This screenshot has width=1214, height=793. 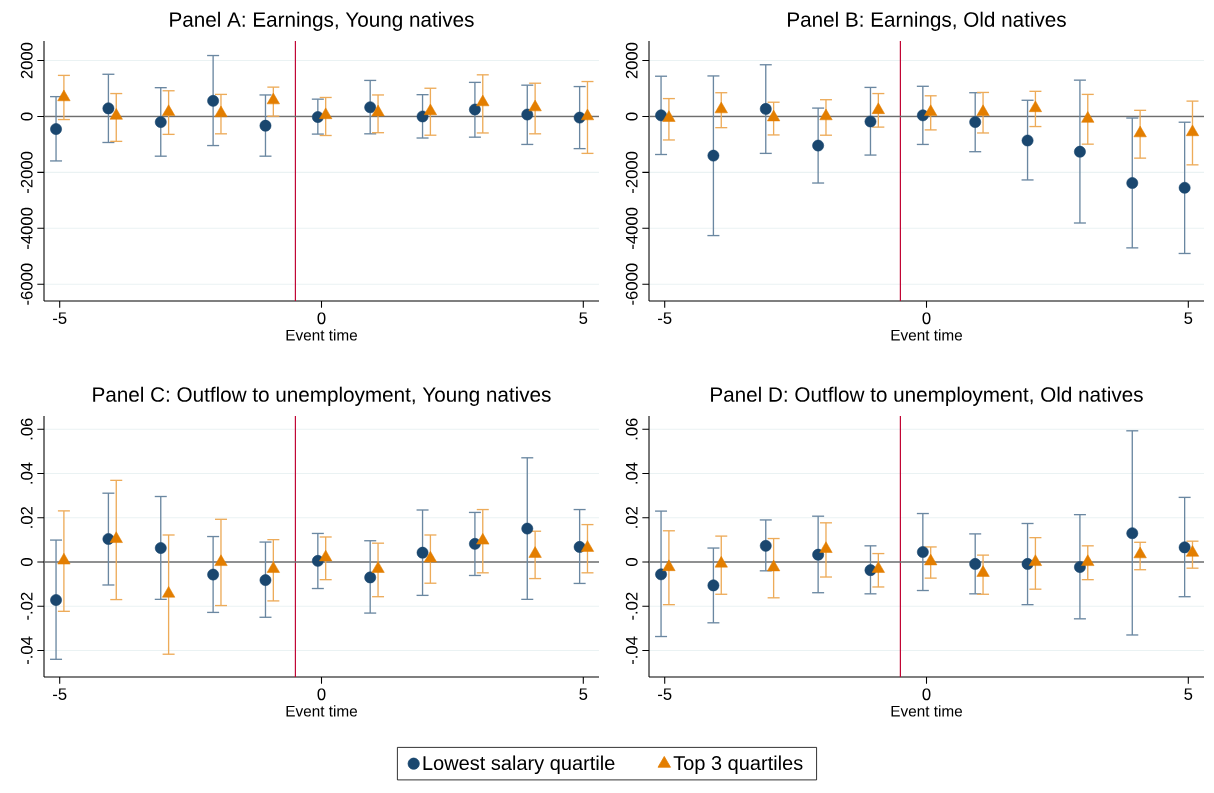 What do you see at coordinates (738, 765) in the screenshot?
I see `legend-label: Top 3 quartiles` at bounding box center [738, 765].